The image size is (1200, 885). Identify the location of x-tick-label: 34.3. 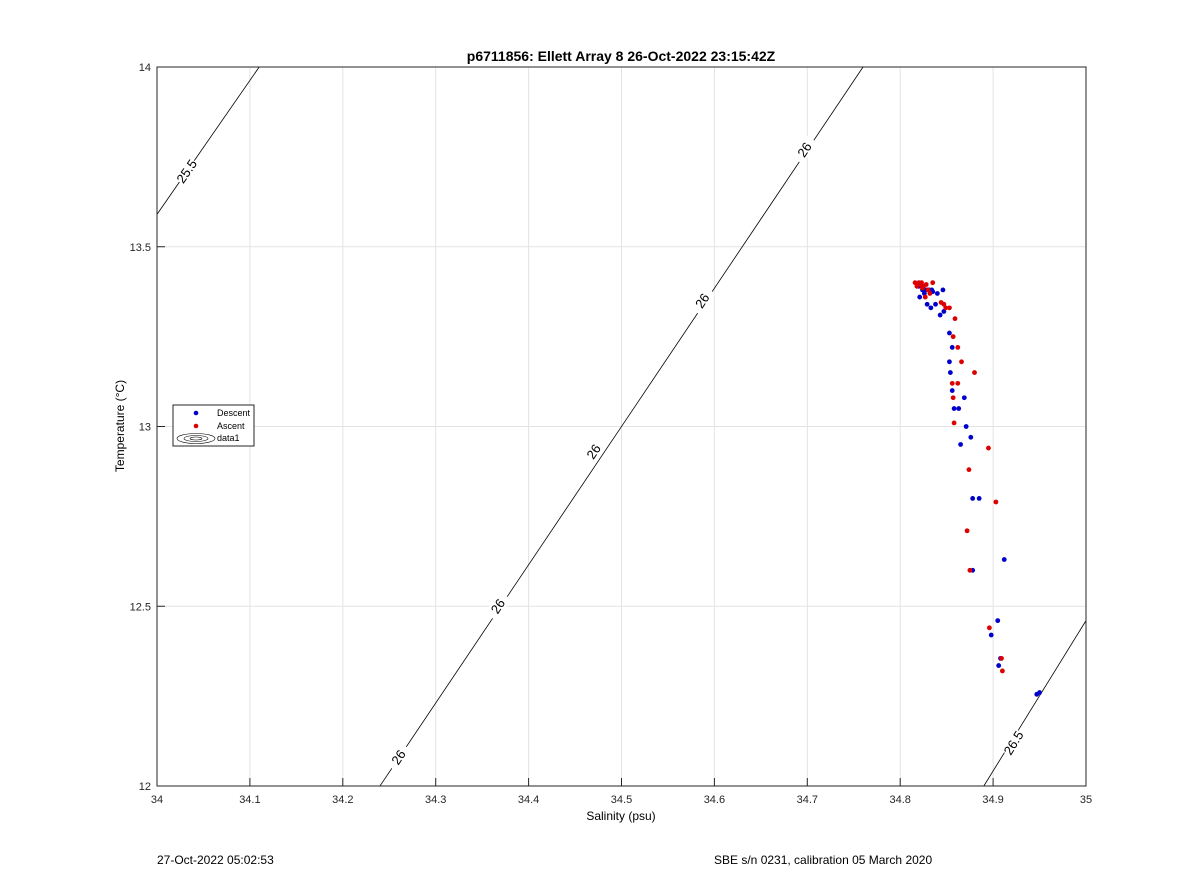
(435, 800).